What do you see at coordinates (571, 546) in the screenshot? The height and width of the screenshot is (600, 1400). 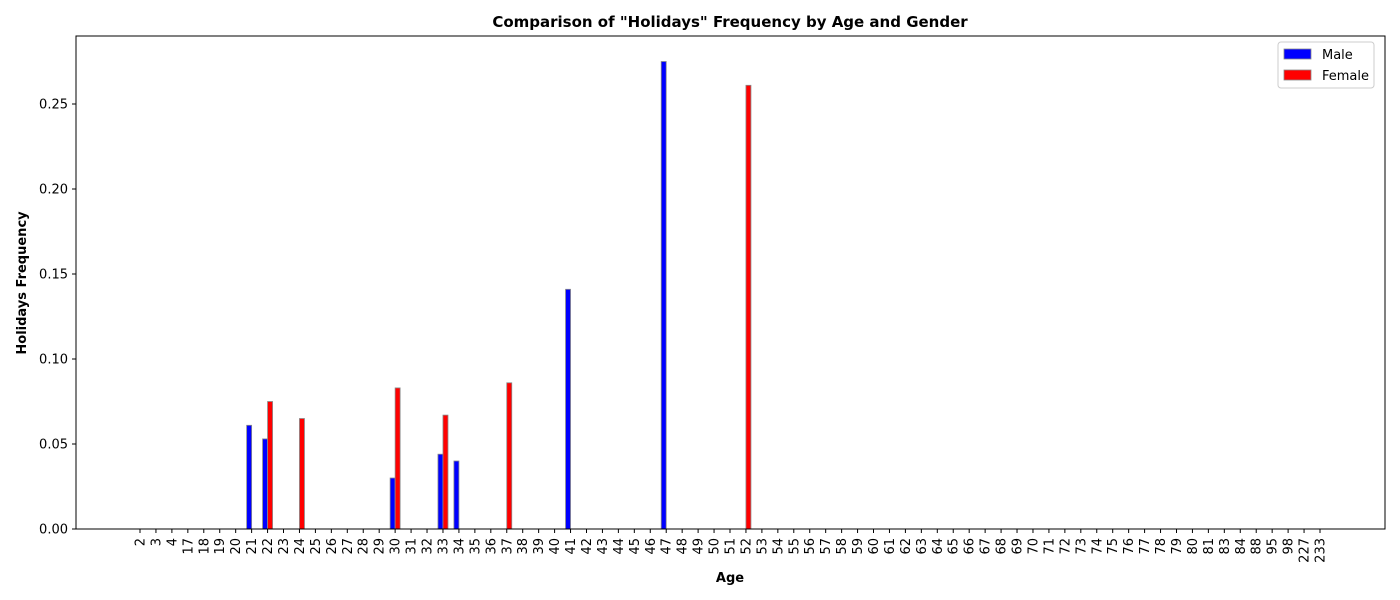 I see `x-tick-label: 41` at bounding box center [571, 546].